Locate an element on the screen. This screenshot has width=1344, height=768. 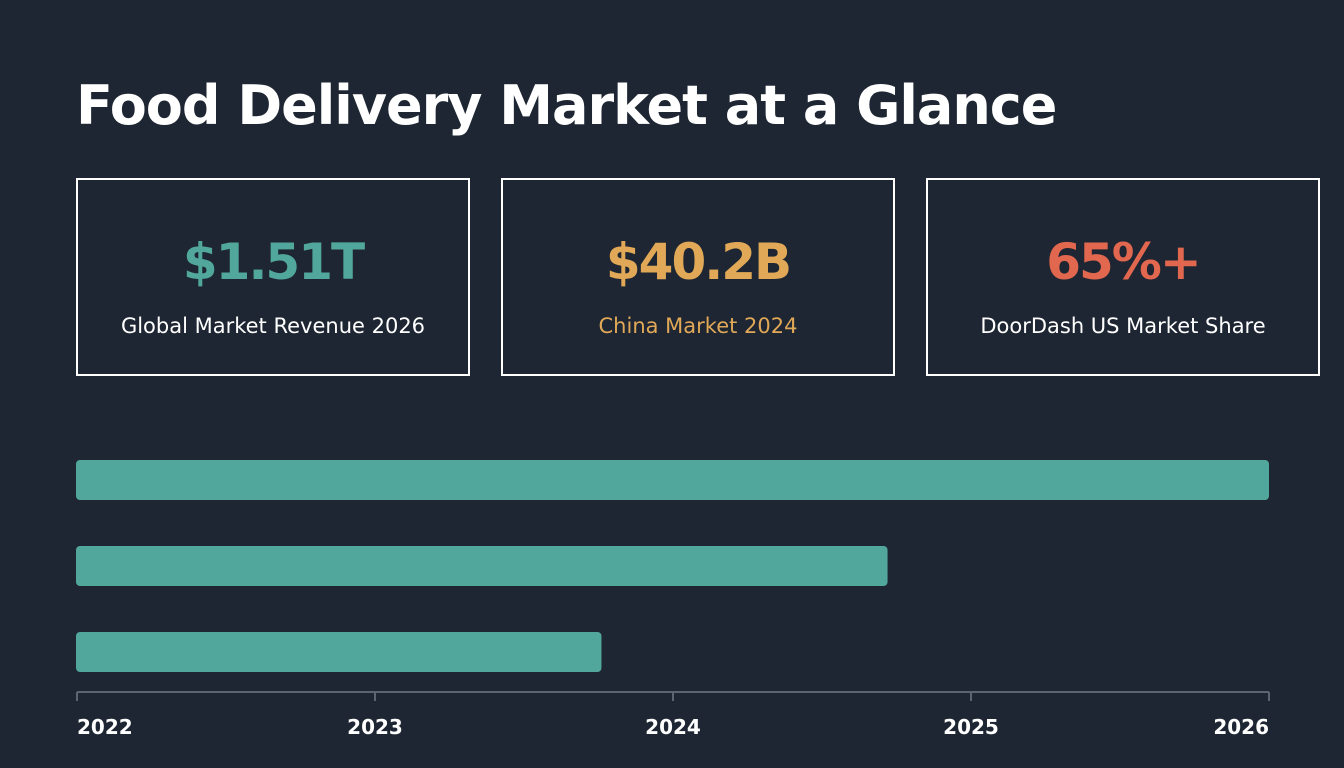
stat-value-china-market: $40.2B is located at coordinates (698, 262).